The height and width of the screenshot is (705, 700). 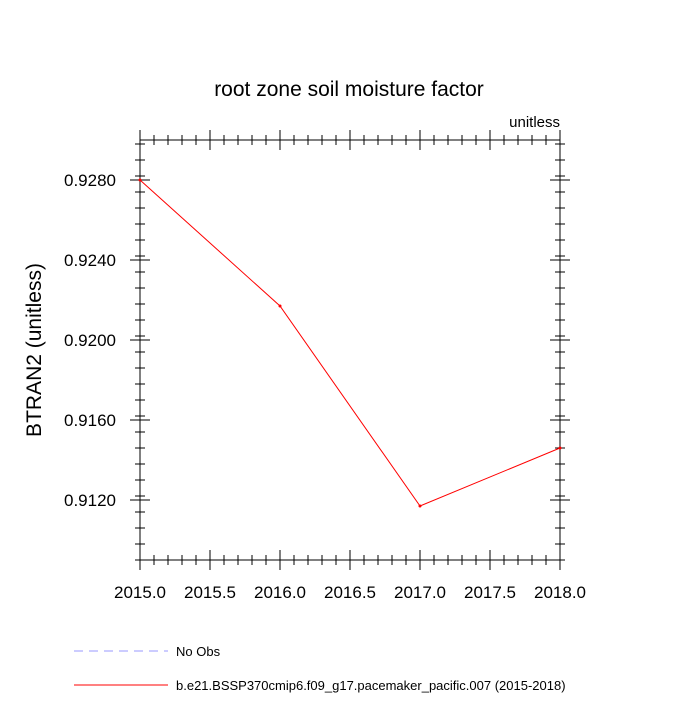 What do you see at coordinates (534, 122) in the screenshot?
I see `units-label: unitless` at bounding box center [534, 122].